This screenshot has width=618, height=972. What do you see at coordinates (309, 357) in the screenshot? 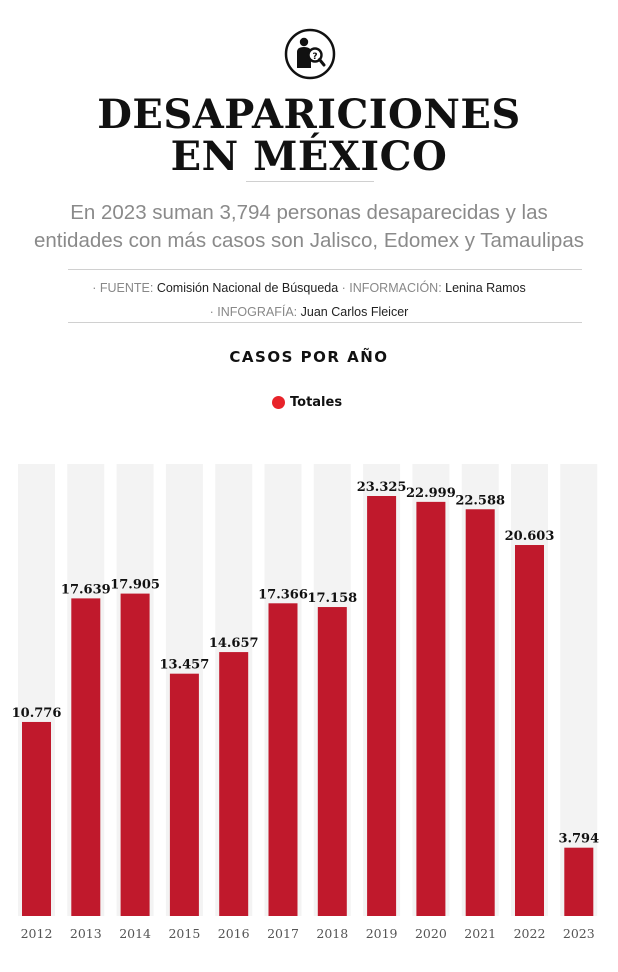
I see `chart-title: CASOS POR AÑO` at bounding box center [309, 357].